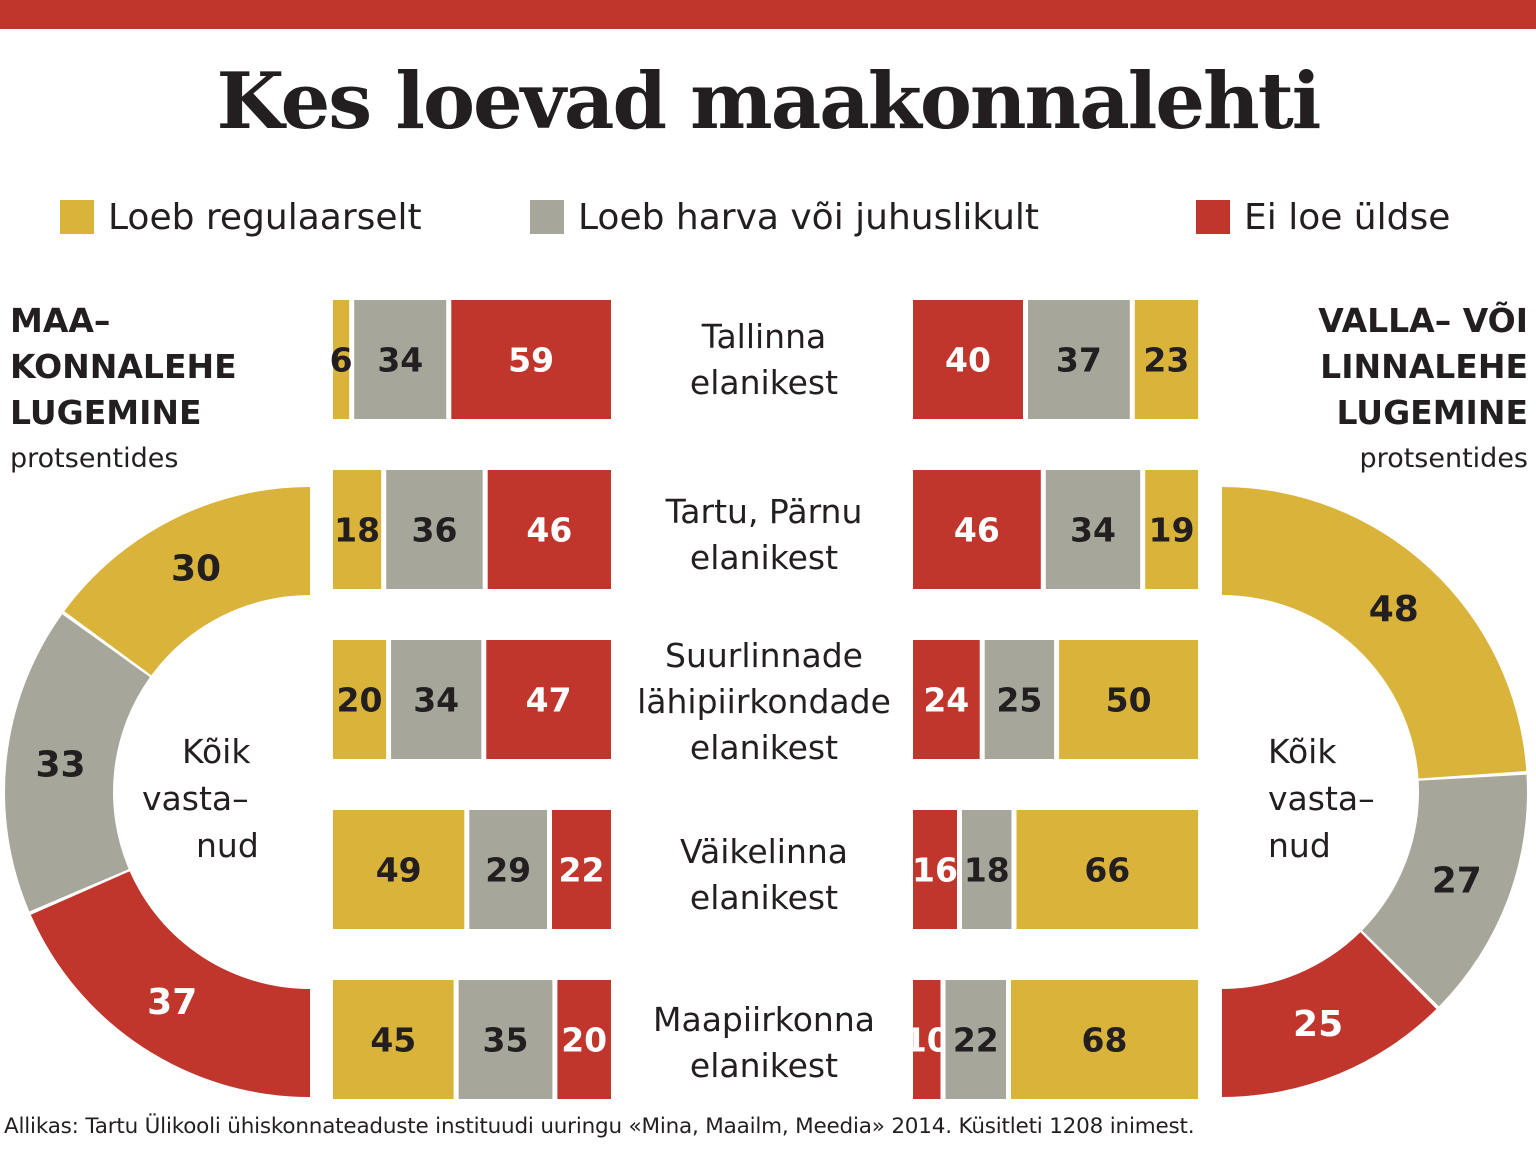  I want to click on center-label-line: vasta–, so click(195, 798).